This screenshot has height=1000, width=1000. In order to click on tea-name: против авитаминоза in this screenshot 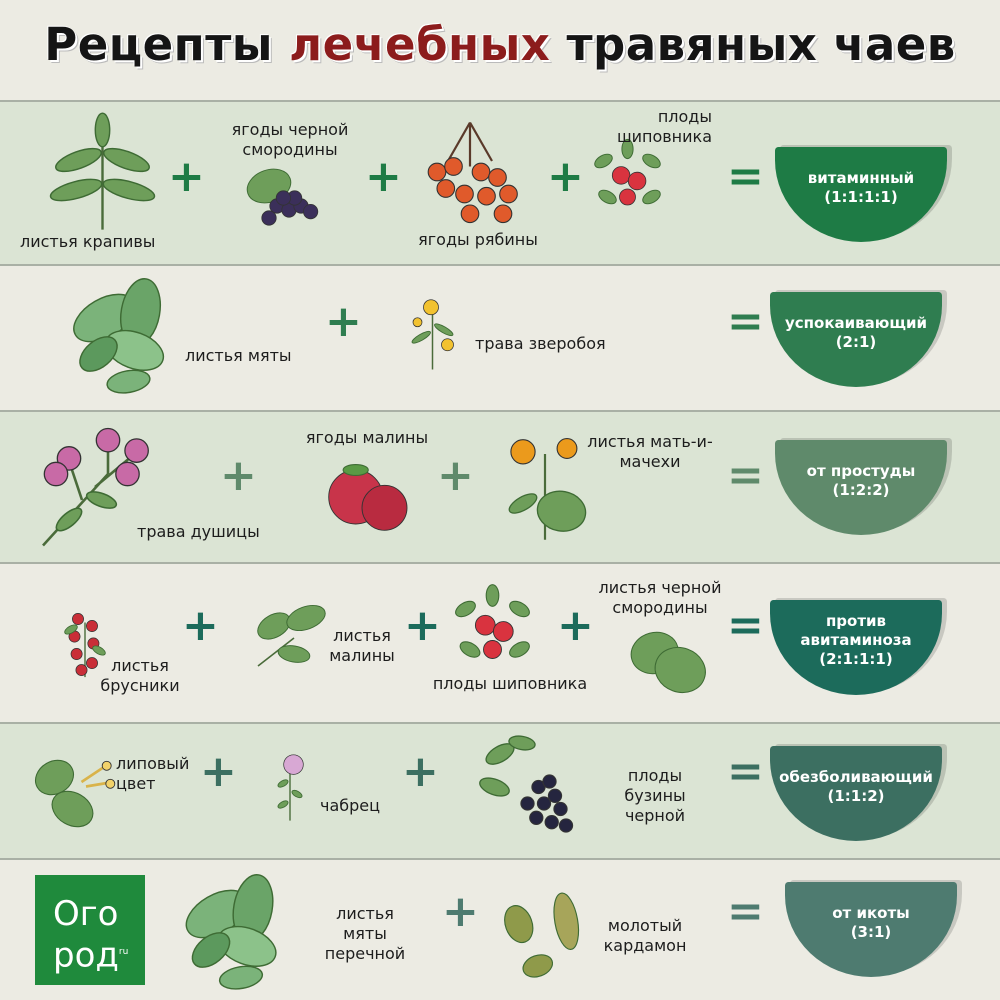, I will do `click(856, 630)`.